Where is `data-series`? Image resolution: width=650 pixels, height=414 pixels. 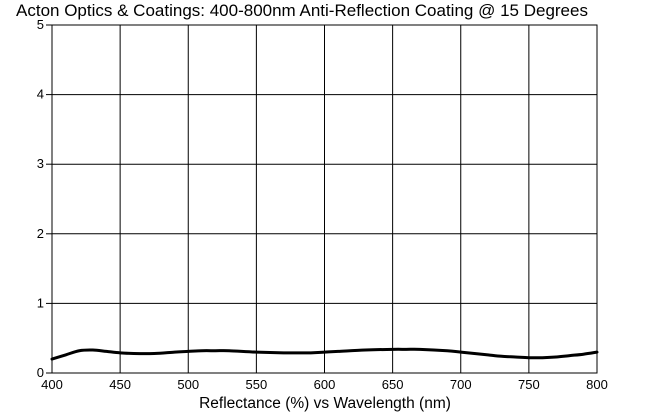
data-series is located at coordinates (324, 354).